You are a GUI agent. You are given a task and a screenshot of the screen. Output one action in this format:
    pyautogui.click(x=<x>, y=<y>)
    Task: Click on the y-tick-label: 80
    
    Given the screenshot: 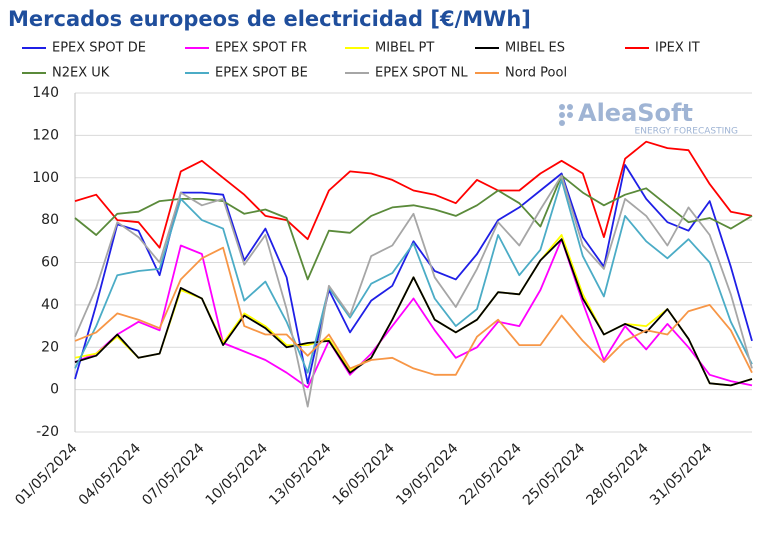 What is the action you would take?
    pyautogui.click(x=50, y=220)
    